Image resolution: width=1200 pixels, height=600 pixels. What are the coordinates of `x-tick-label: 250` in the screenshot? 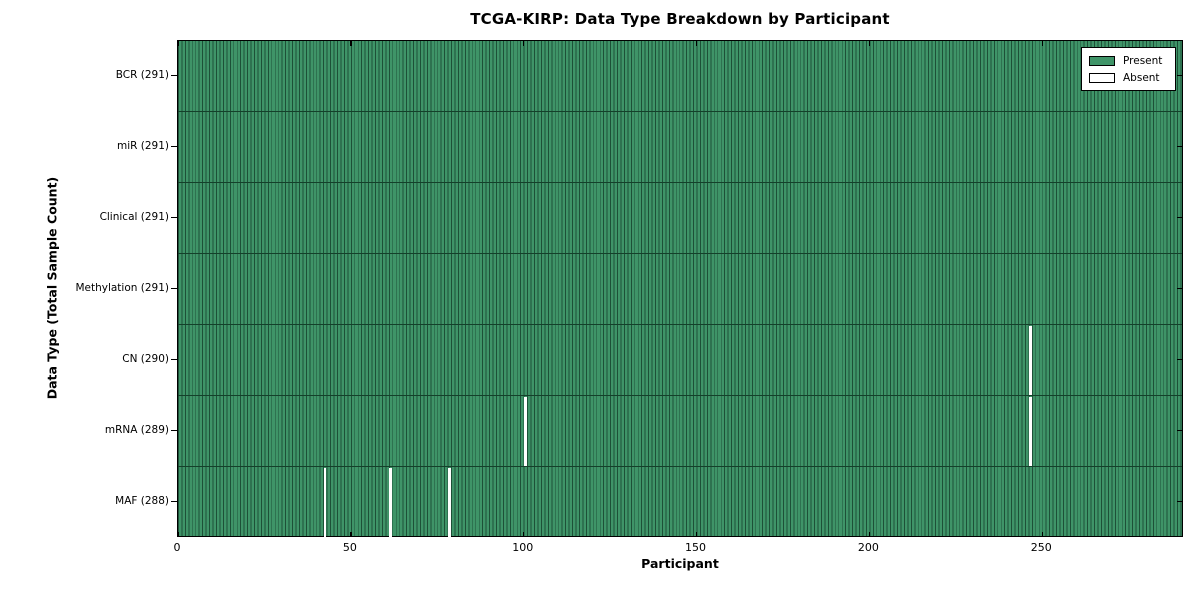 It's located at (1041, 547).